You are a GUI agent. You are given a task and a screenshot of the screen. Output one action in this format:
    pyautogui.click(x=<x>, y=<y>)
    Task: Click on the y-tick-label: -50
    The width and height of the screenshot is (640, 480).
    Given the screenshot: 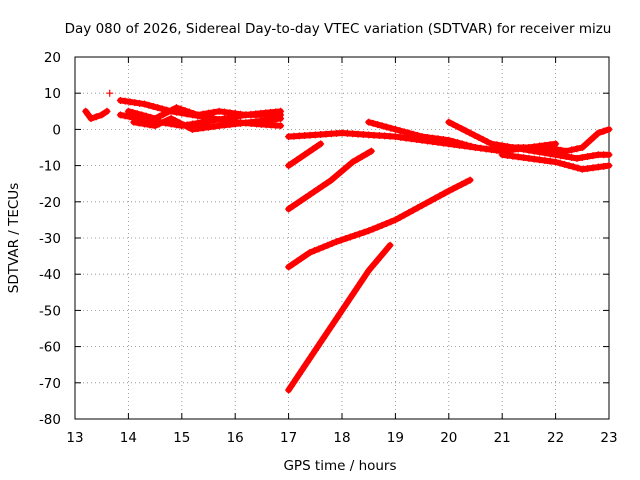 What is the action you would take?
    pyautogui.click(x=50, y=311)
    